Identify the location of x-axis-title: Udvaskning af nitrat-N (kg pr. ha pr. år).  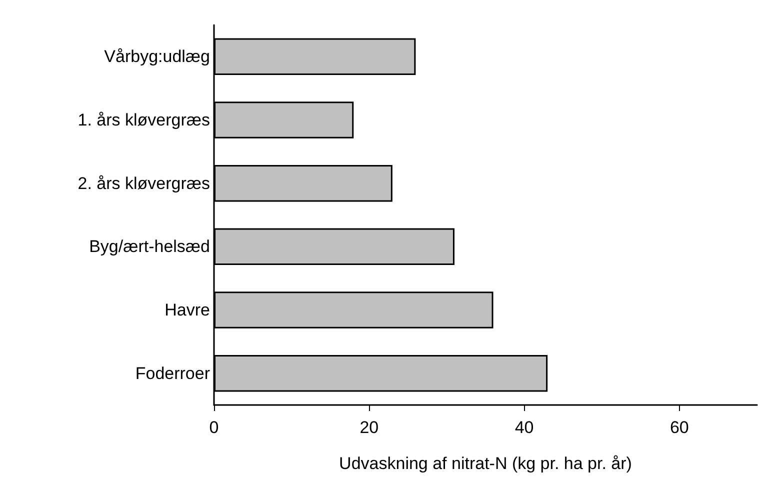
(485, 463).